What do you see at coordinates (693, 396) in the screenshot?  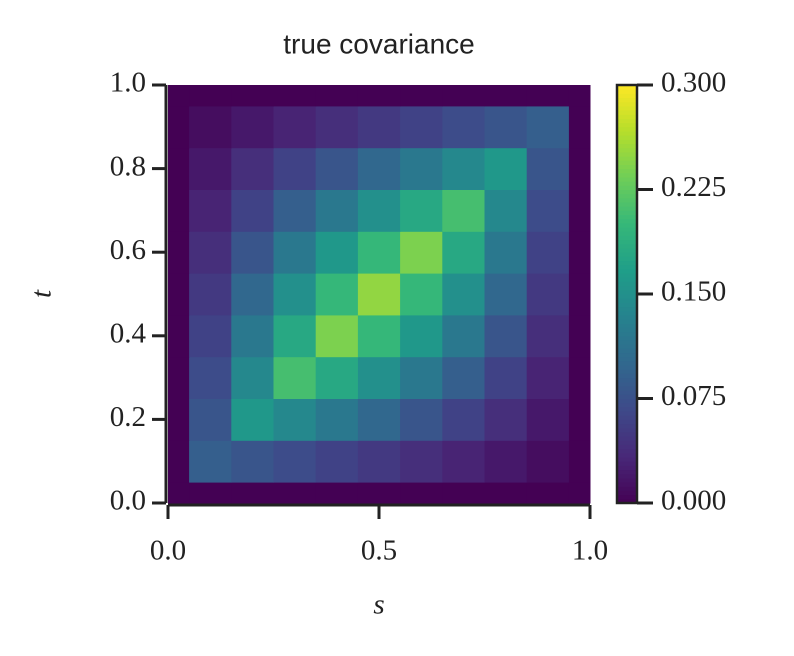 I see `colorbar-tick-label: 0.075` at bounding box center [693, 396].